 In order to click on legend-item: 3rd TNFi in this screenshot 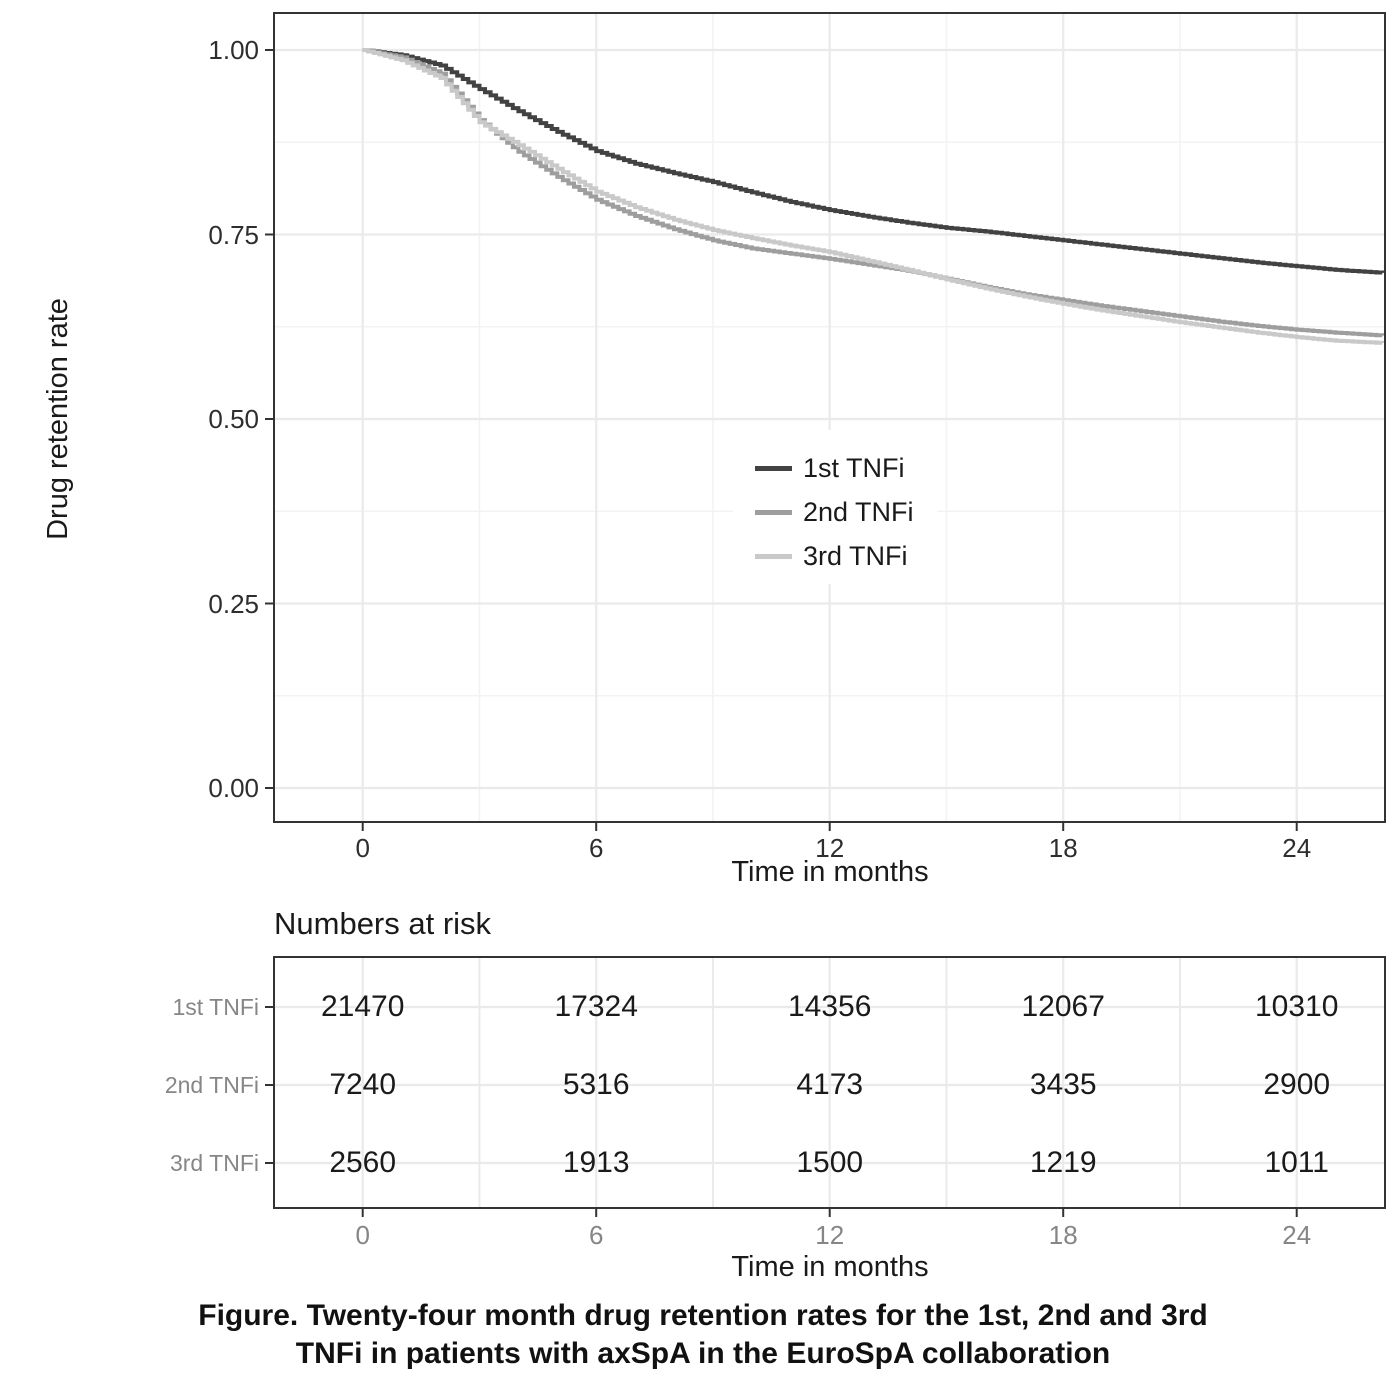, I will do `click(820, 555)`.